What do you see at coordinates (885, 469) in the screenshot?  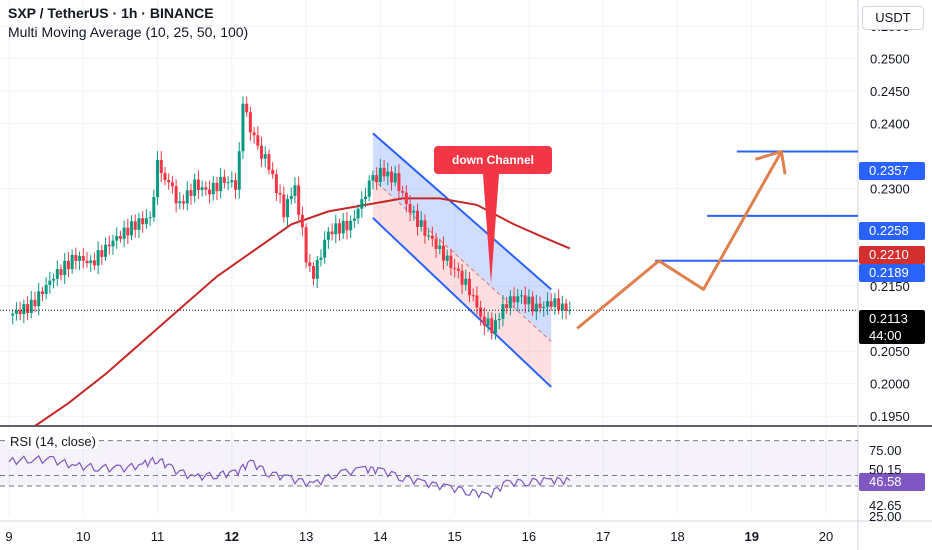 I see `rsi-level-mid: 50.15` at bounding box center [885, 469].